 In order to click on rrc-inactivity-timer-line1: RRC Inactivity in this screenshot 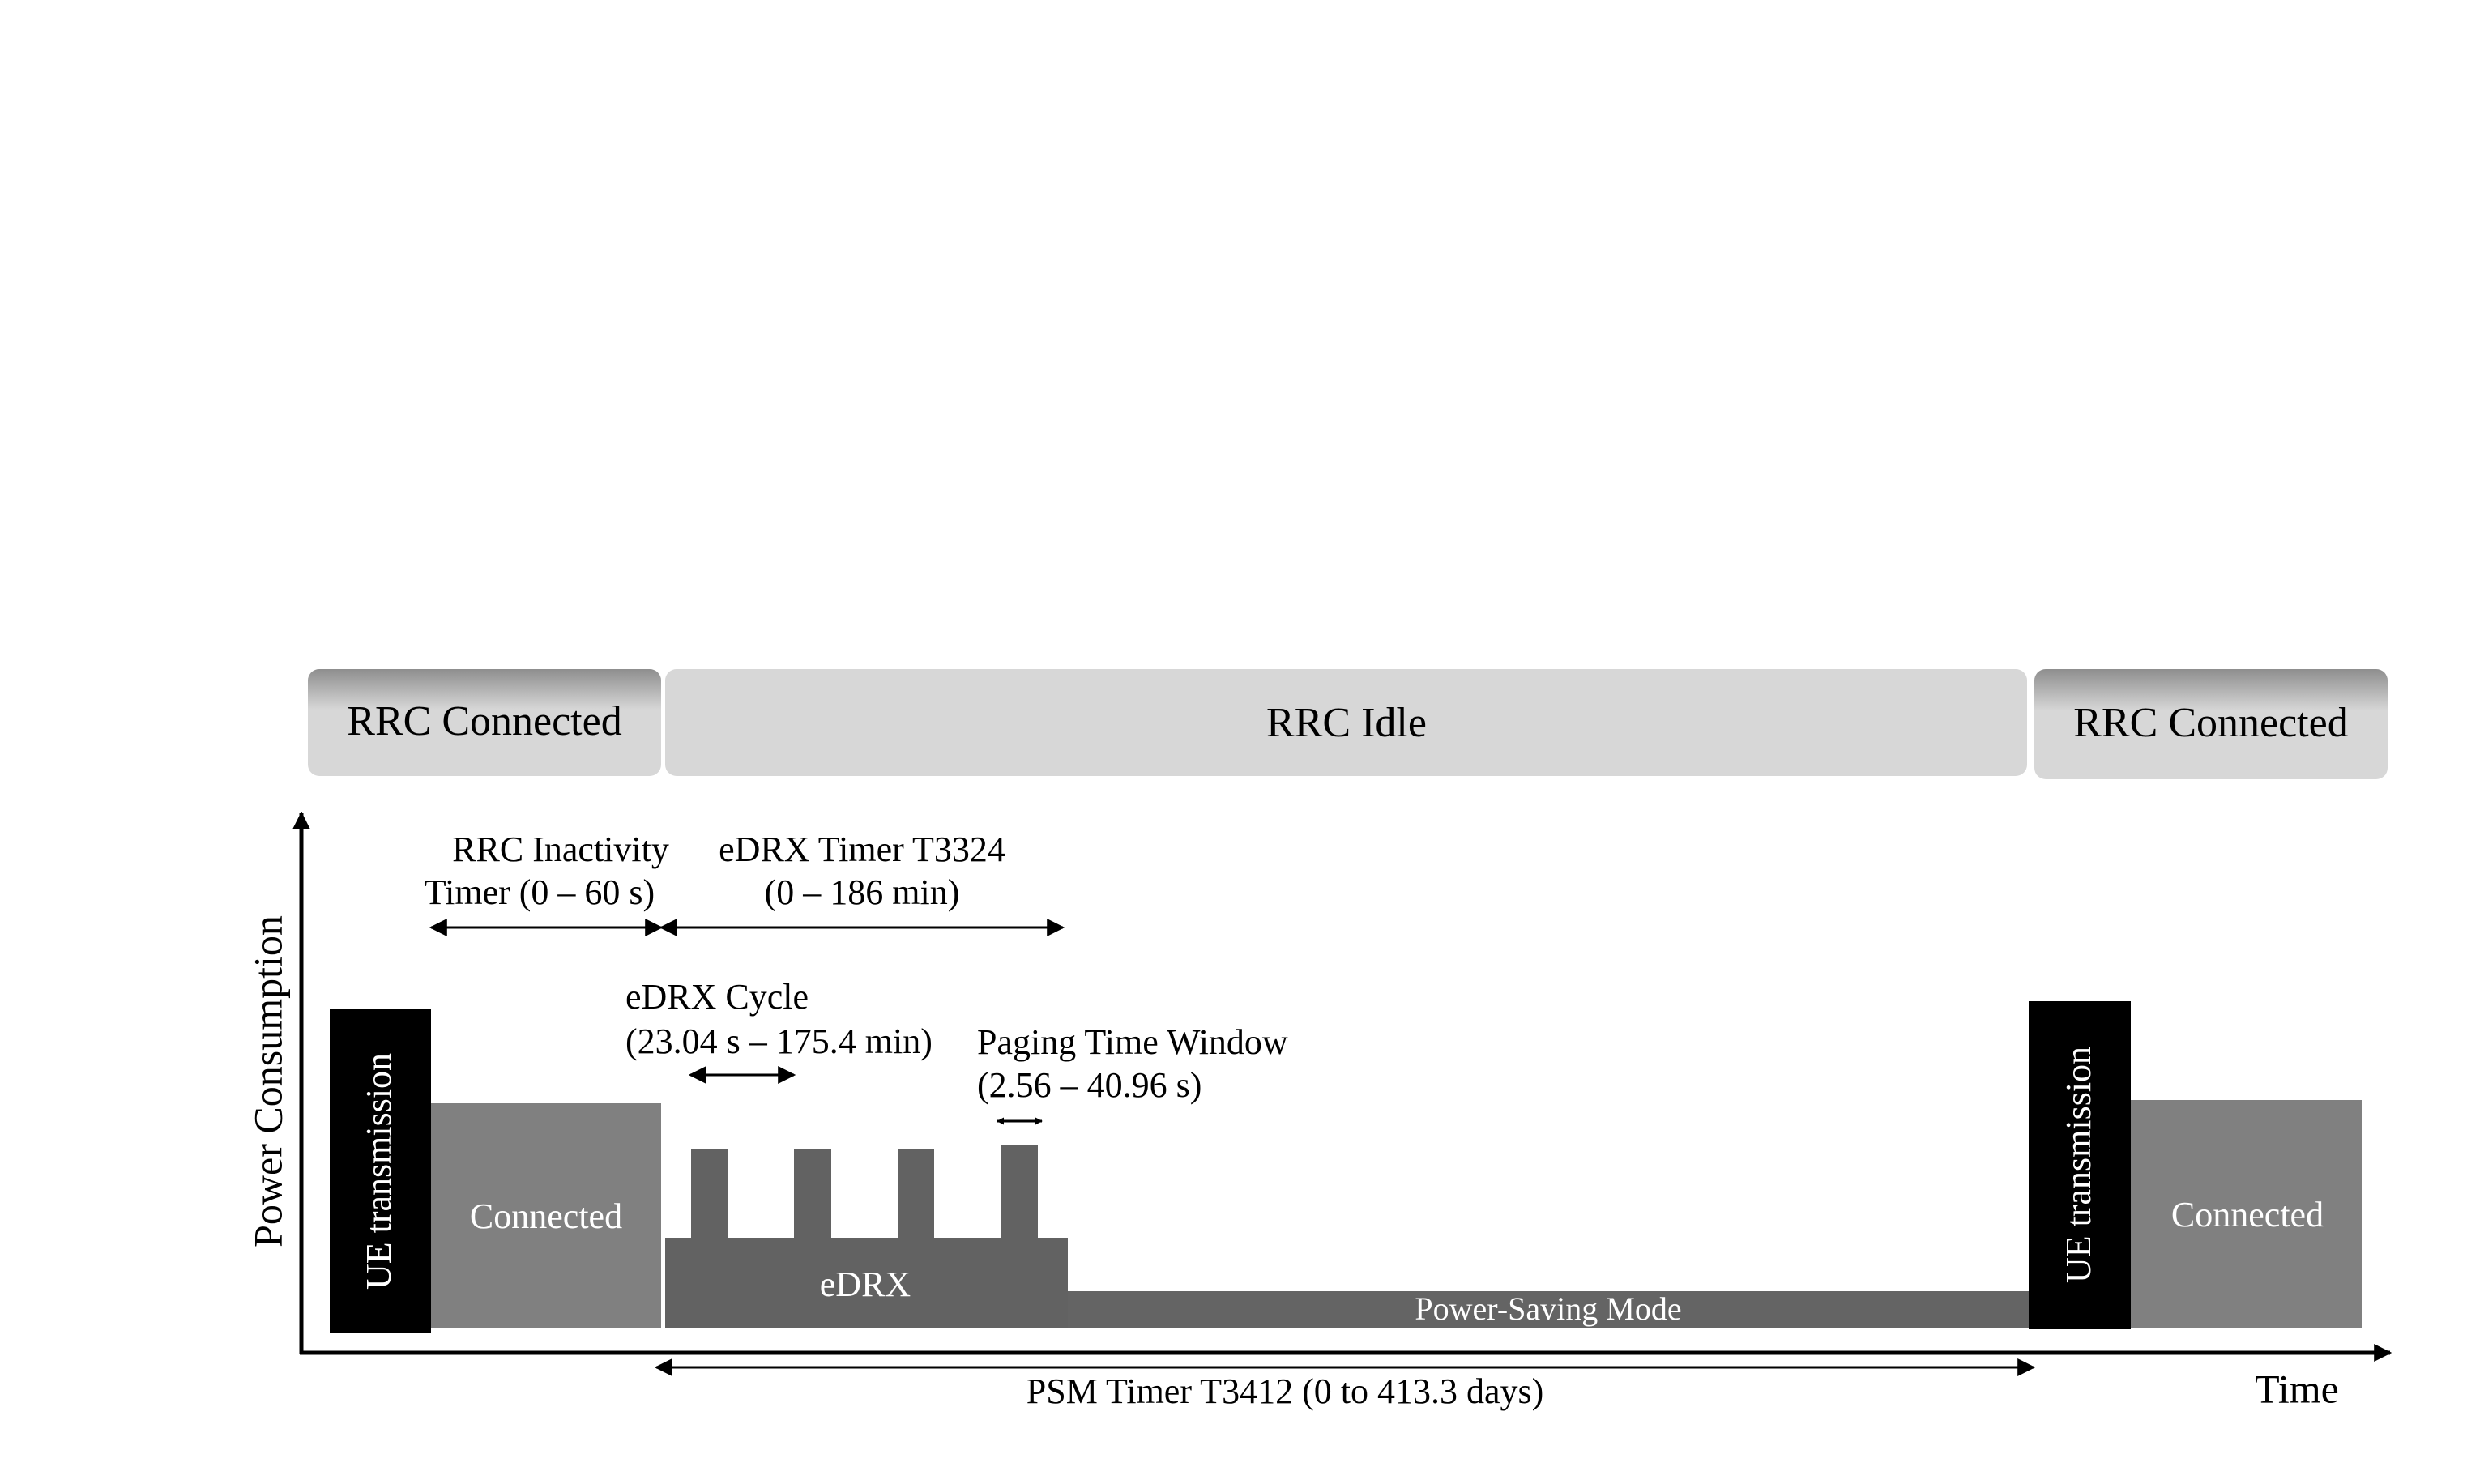, I will do `click(561, 849)`.